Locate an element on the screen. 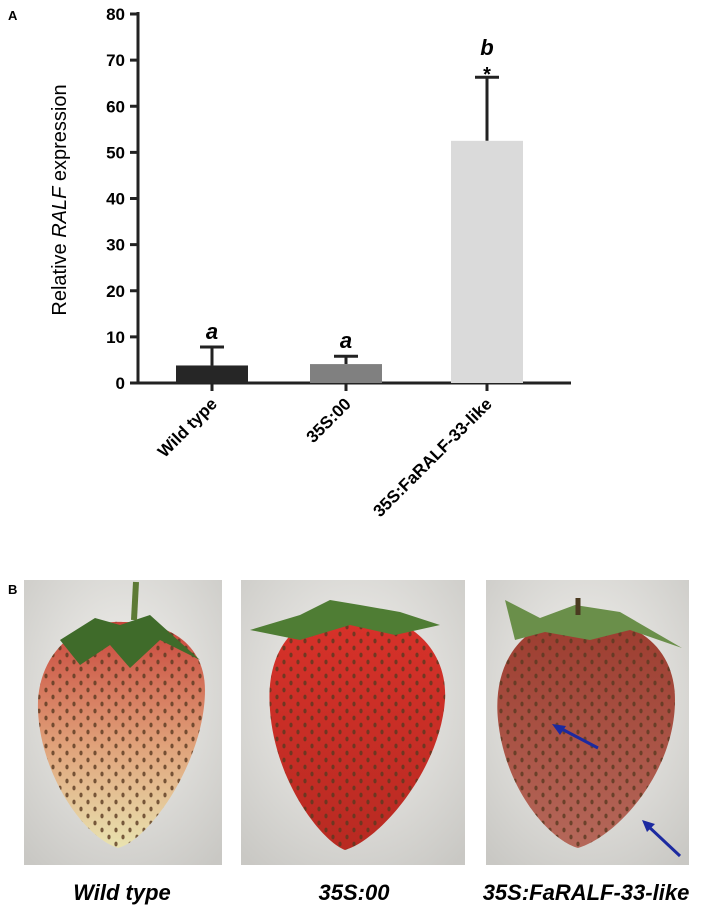  y-tick-label: 80 is located at coordinates (115, 14).